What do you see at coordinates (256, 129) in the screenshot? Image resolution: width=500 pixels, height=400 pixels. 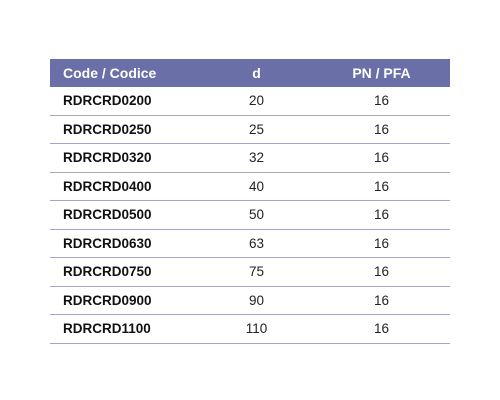 I see `table-cell: 25` at bounding box center [256, 129].